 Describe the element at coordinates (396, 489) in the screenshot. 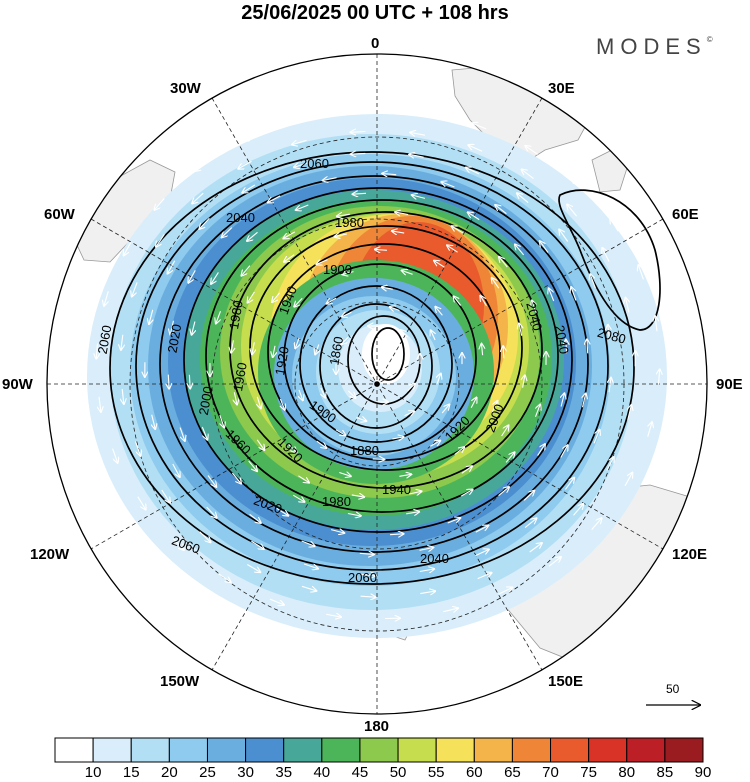

I see `contour-label: 1940` at that location.